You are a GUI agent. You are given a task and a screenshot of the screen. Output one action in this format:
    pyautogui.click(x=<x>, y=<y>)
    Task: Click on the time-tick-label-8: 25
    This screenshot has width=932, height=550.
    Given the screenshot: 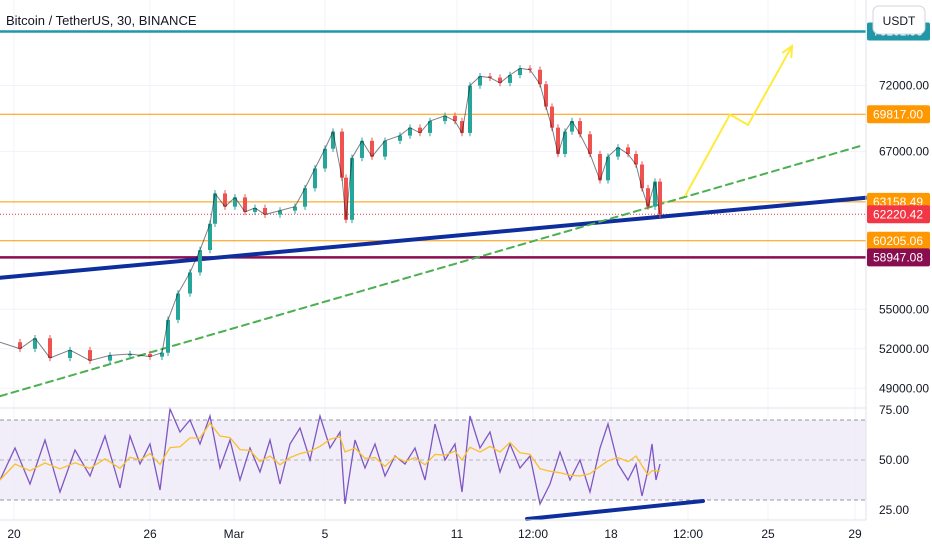 What is the action you would take?
    pyautogui.click(x=768, y=534)
    